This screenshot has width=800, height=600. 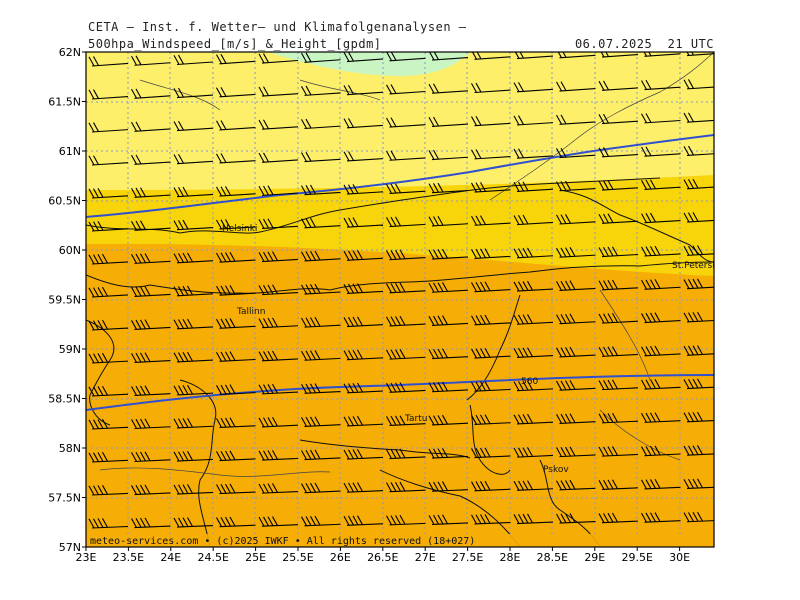 What do you see at coordinates (235, 44) in the screenshot?
I see `map-subtitle: 500hpa_Windspeed_[m/s]_&_Height_[gpdm]` at bounding box center [235, 44].